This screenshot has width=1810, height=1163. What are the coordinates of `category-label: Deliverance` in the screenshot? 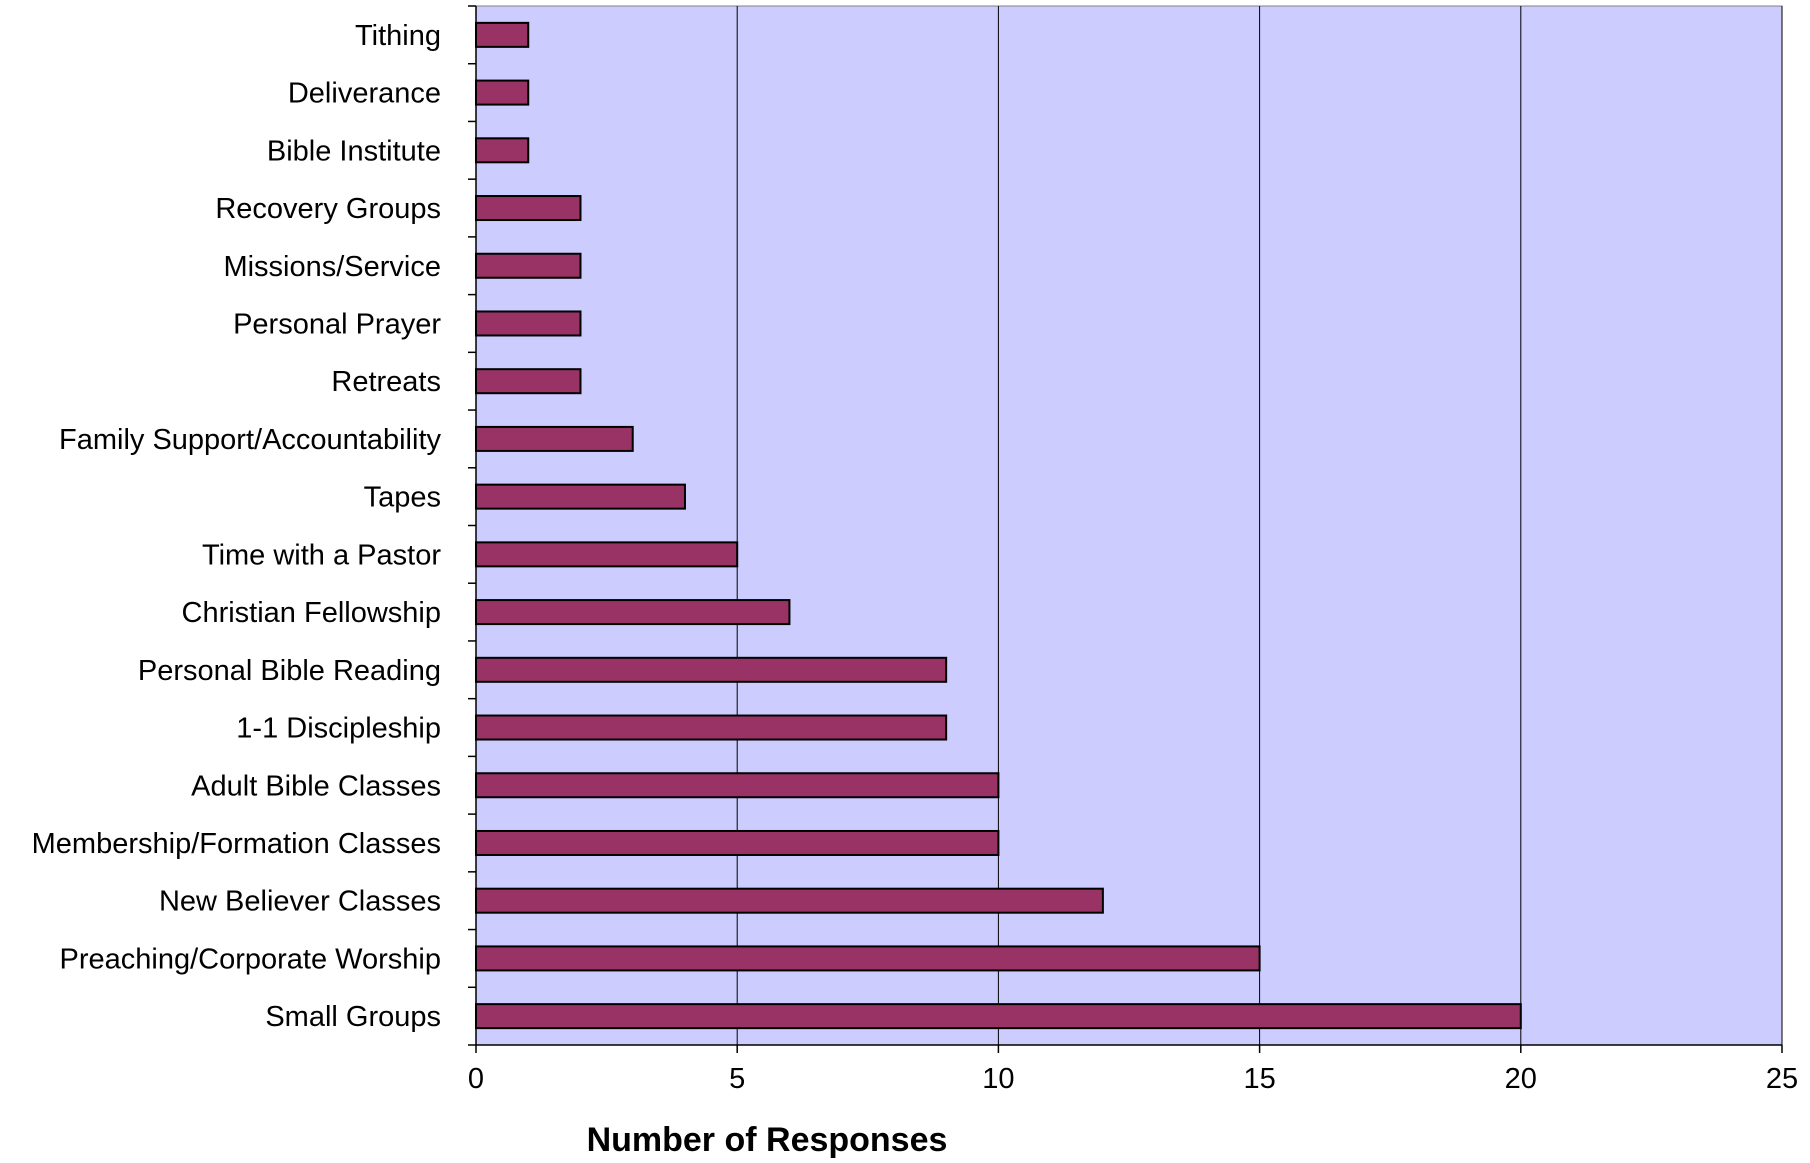 It's located at (364, 94).